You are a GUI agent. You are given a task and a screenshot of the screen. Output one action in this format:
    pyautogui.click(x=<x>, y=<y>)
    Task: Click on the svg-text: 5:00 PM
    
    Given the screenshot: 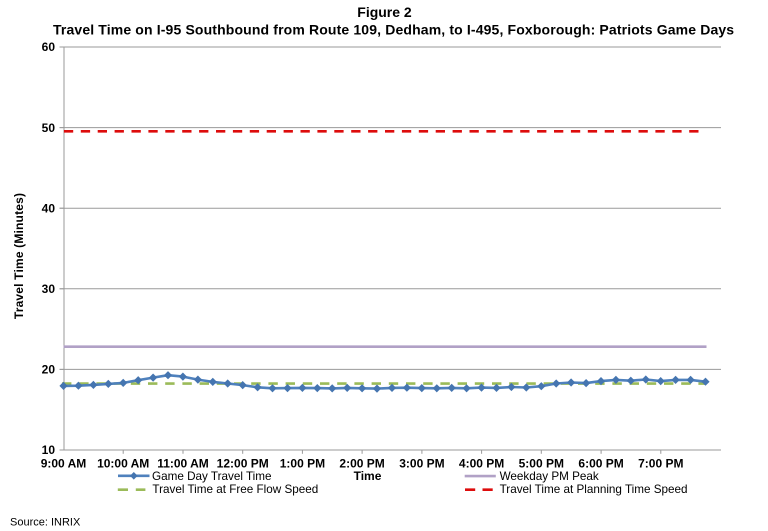 What is the action you would take?
    pyautogui.click(x=541, y=464)
    